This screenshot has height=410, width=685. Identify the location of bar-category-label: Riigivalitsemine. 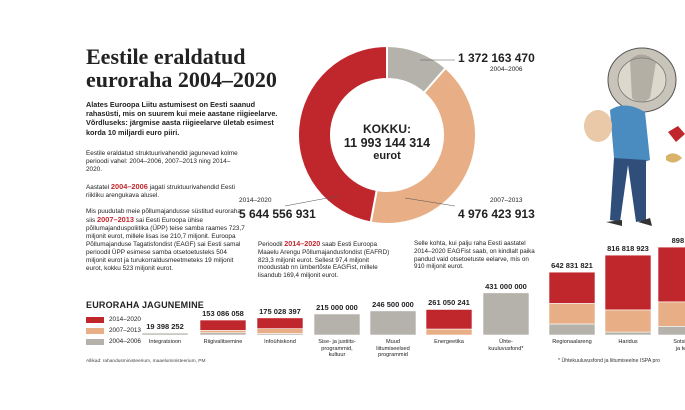
(223, 342).